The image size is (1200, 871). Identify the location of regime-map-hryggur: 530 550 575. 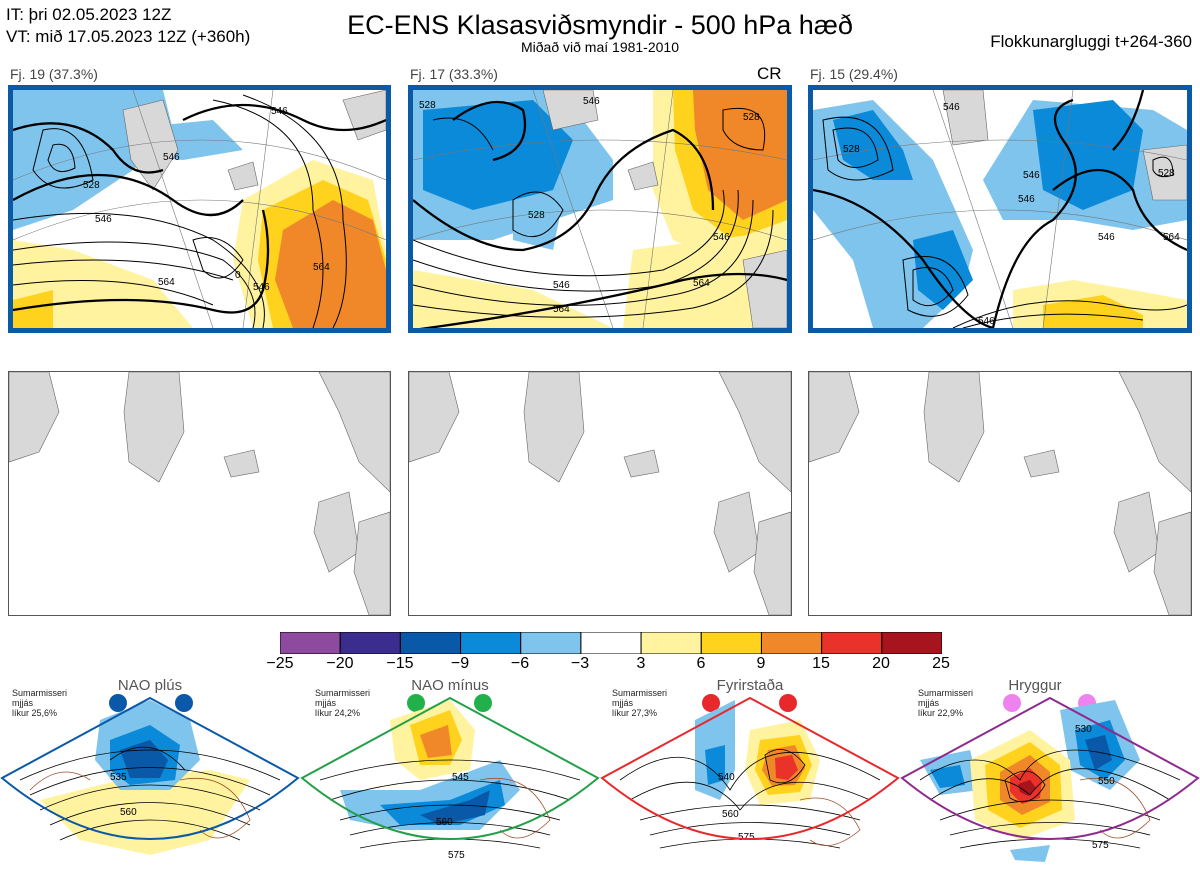
(1050, 778).